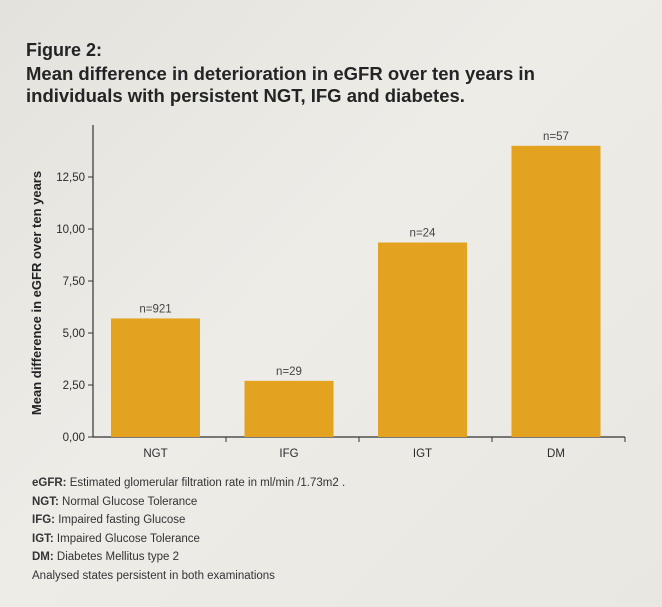  Describe the element at coordinates (36, 293) in the screenshot. I see `y-axis-title: Mean difference in eGFR over ten years` at that location.